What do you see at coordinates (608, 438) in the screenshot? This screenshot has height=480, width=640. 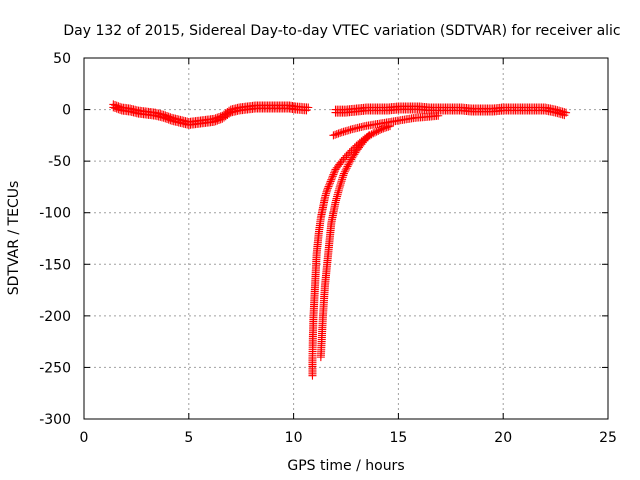 I see `x-tick-label: 25` at bounding box center [608, 438].